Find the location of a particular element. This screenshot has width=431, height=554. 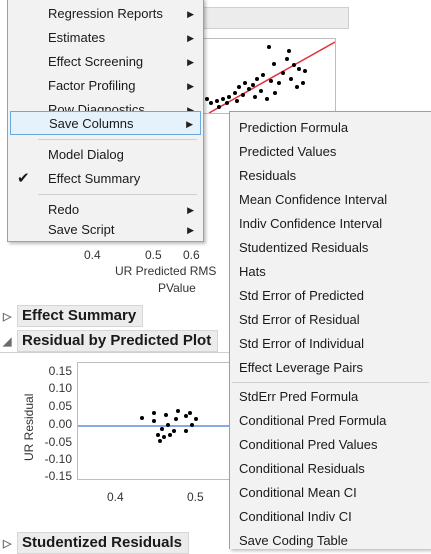

submenu-item-save-coding-table: Save Coding Table is located at coordinates (330, 541).